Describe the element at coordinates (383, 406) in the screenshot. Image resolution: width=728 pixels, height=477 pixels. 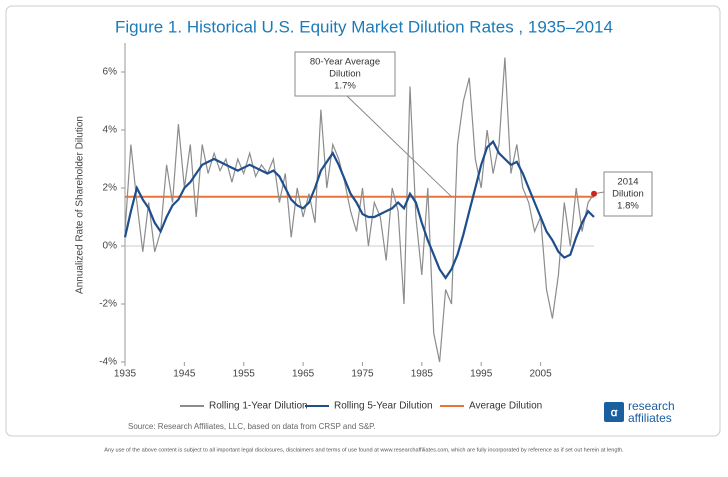
I see `legend-label: Rolling 5-Year Dilution` at that location.